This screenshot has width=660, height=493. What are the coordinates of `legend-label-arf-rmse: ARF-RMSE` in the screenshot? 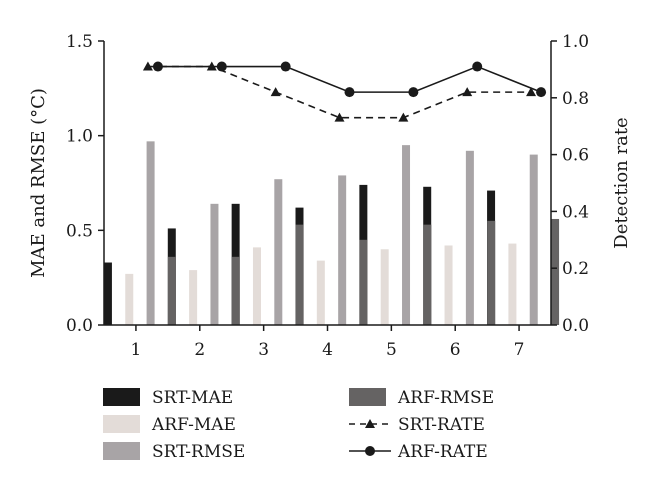 It's located at (445, 398).